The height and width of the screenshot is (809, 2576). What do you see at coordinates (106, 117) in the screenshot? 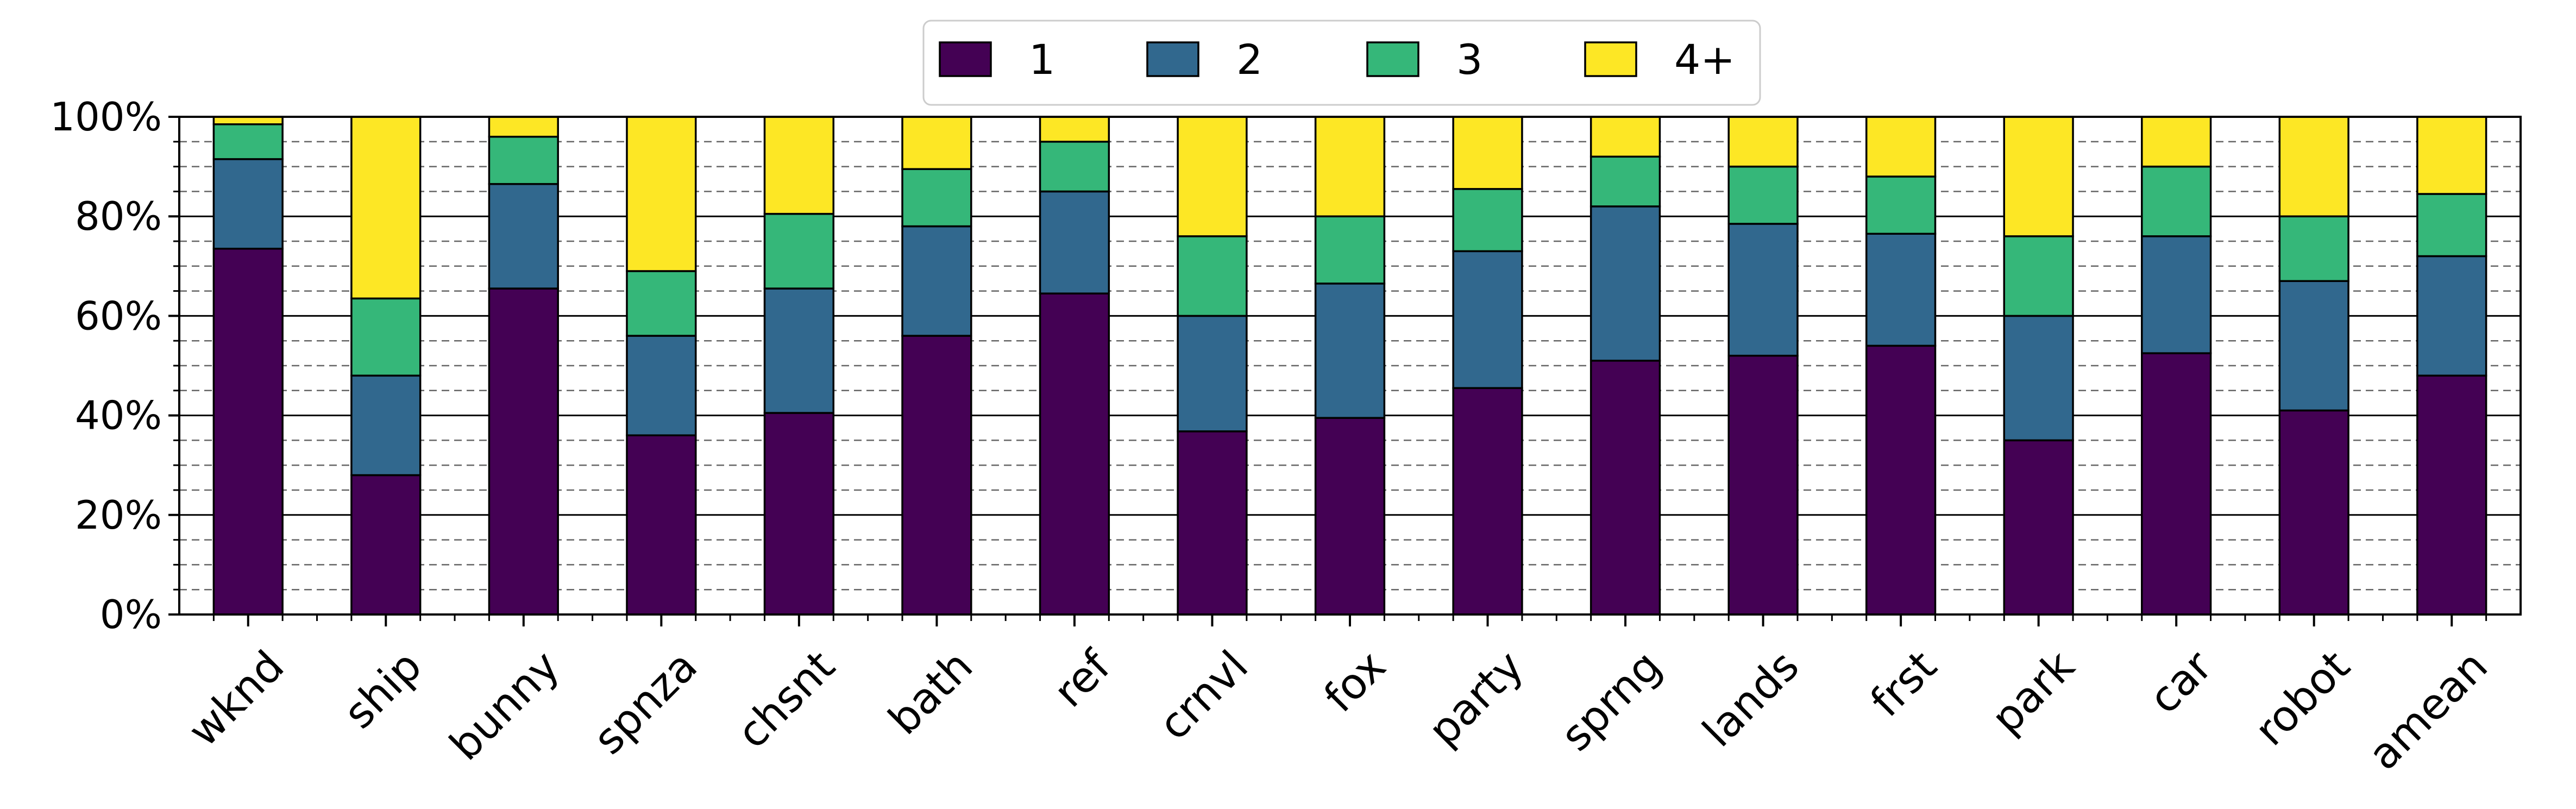
I see `y-tick-label: 100%` at bounding box center [106, 117].